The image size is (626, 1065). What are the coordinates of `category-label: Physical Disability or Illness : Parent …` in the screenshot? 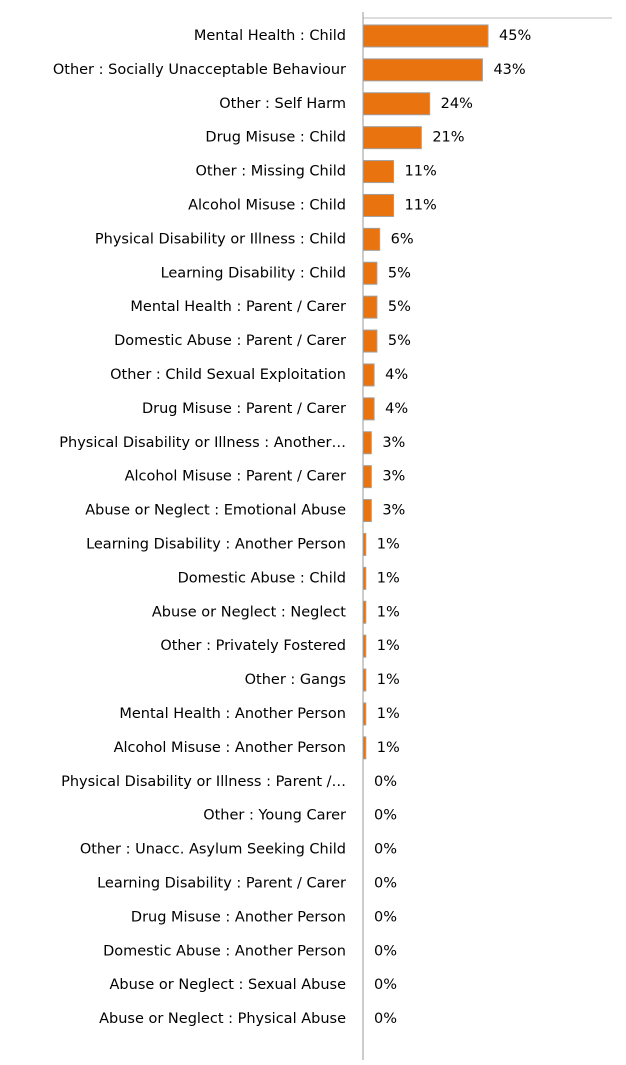 It's located at (203, 782).